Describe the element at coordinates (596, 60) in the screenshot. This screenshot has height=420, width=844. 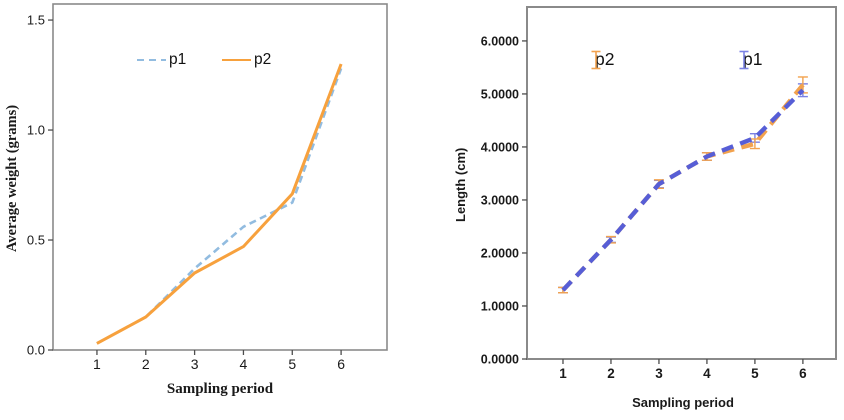
I see `p2-errorbar-swatch` at that location.